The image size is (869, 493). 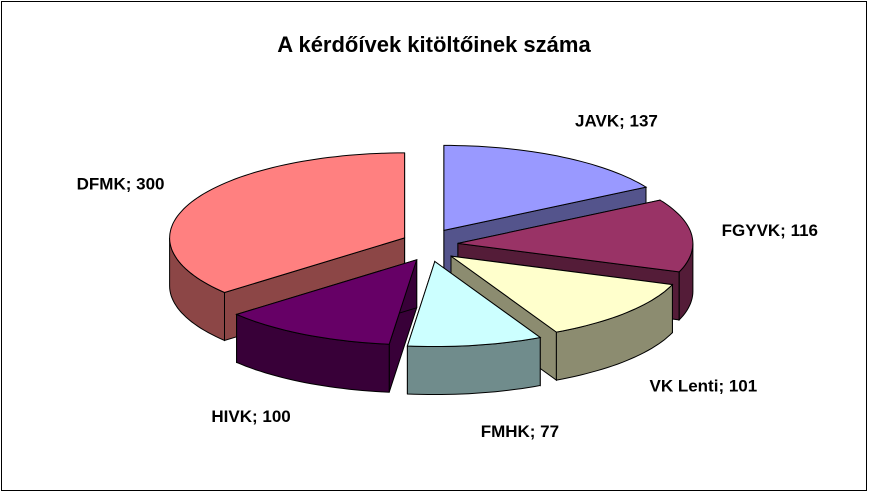 What do you see at coordinates (616, 120) in the screenshot?
I see `data-label: JAVK; 137` at bounding box center [616, 120].